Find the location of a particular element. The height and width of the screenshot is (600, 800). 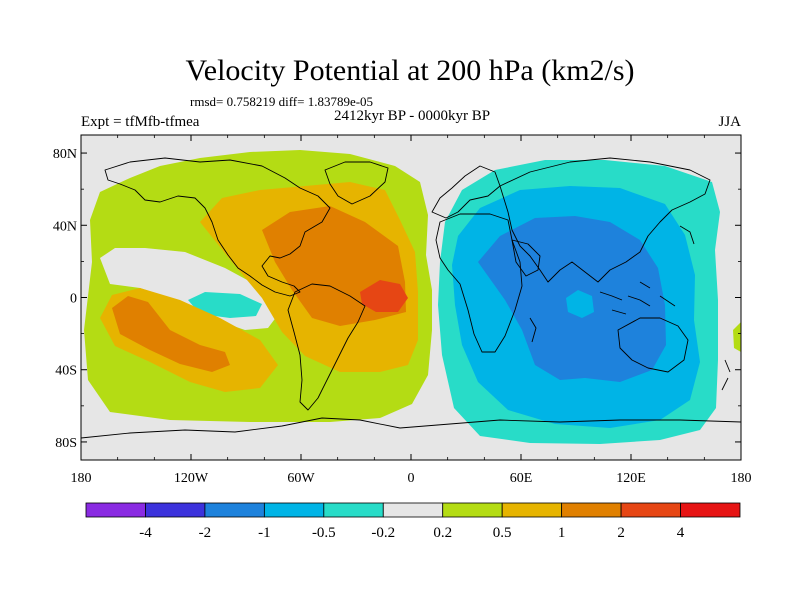

coast-new-zealand is located at coordinates (726, 375).